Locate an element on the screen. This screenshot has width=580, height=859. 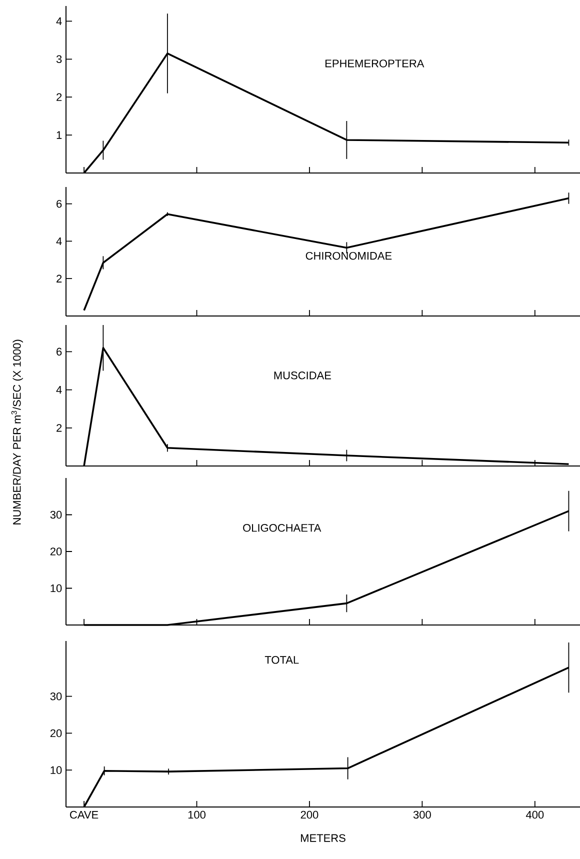
x-tick-label: CAVE is located at coordinates (84, 814).